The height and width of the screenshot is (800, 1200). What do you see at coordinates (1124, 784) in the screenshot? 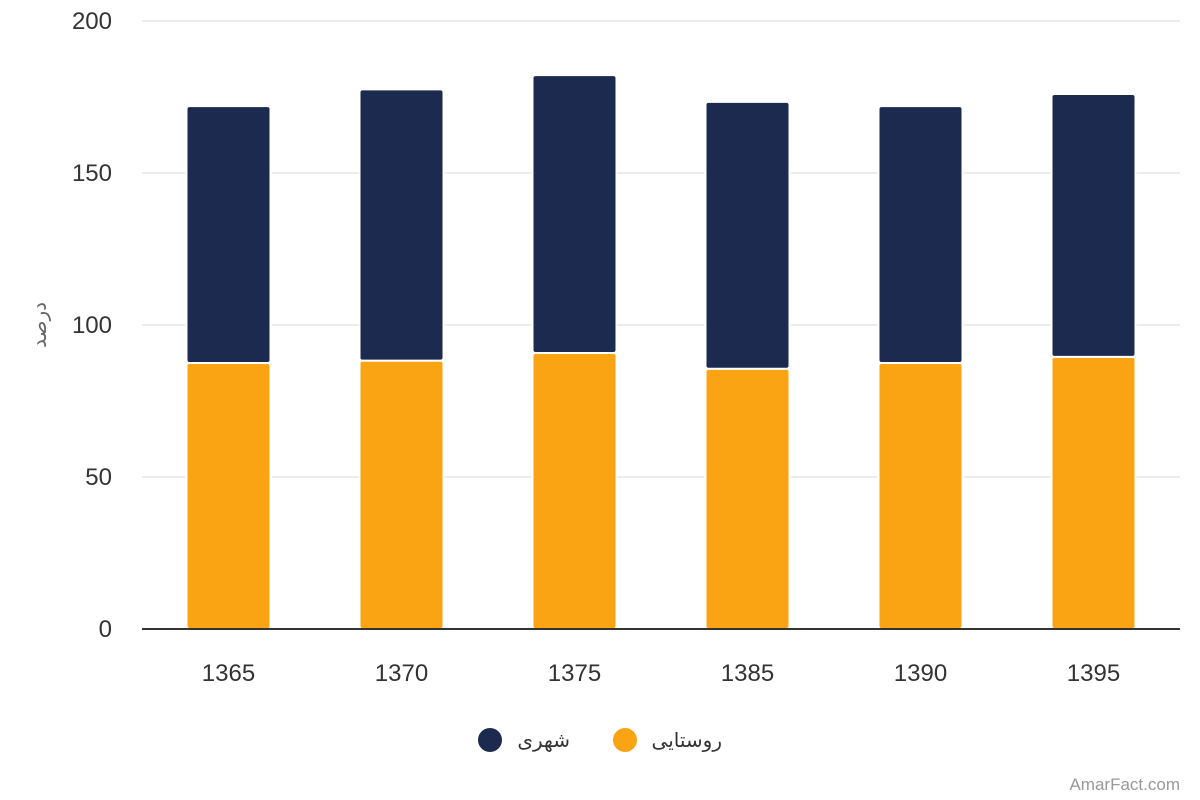
I see `credit-text: AmarFact.com` at bounding box center [1124, 784].